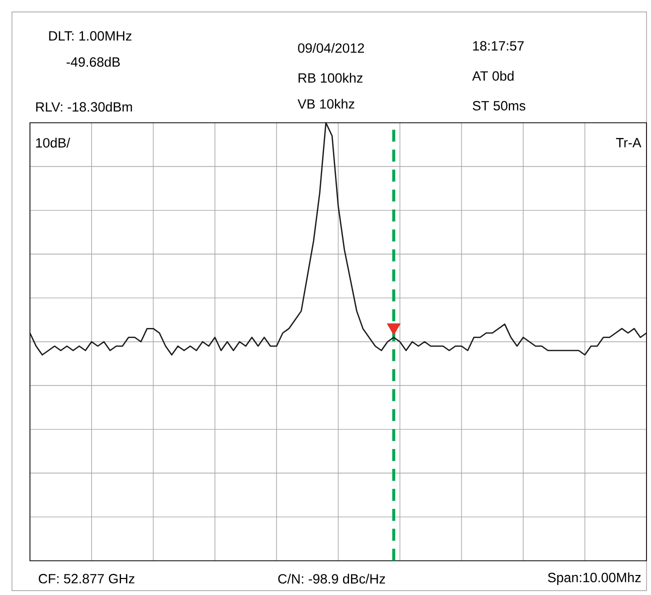 This screenshot has height=595, width=651. Describe the element at coordinates (330, 78) in the screenshot. I see `text: RB 100khz` at that location.